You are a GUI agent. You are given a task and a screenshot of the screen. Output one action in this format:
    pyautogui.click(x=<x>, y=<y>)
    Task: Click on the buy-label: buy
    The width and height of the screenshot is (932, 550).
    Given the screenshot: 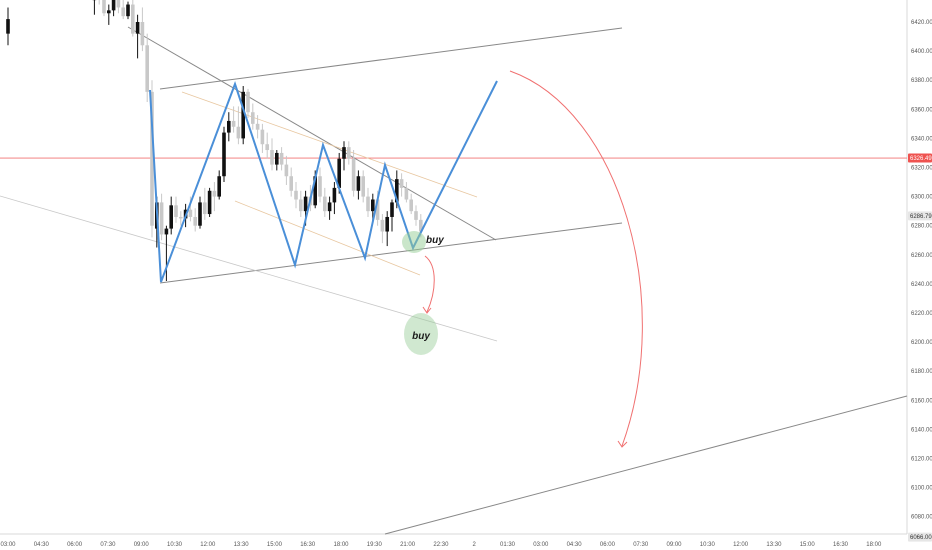 What is the action you would take?
    pyautogui.click(x=435, y=240)
    